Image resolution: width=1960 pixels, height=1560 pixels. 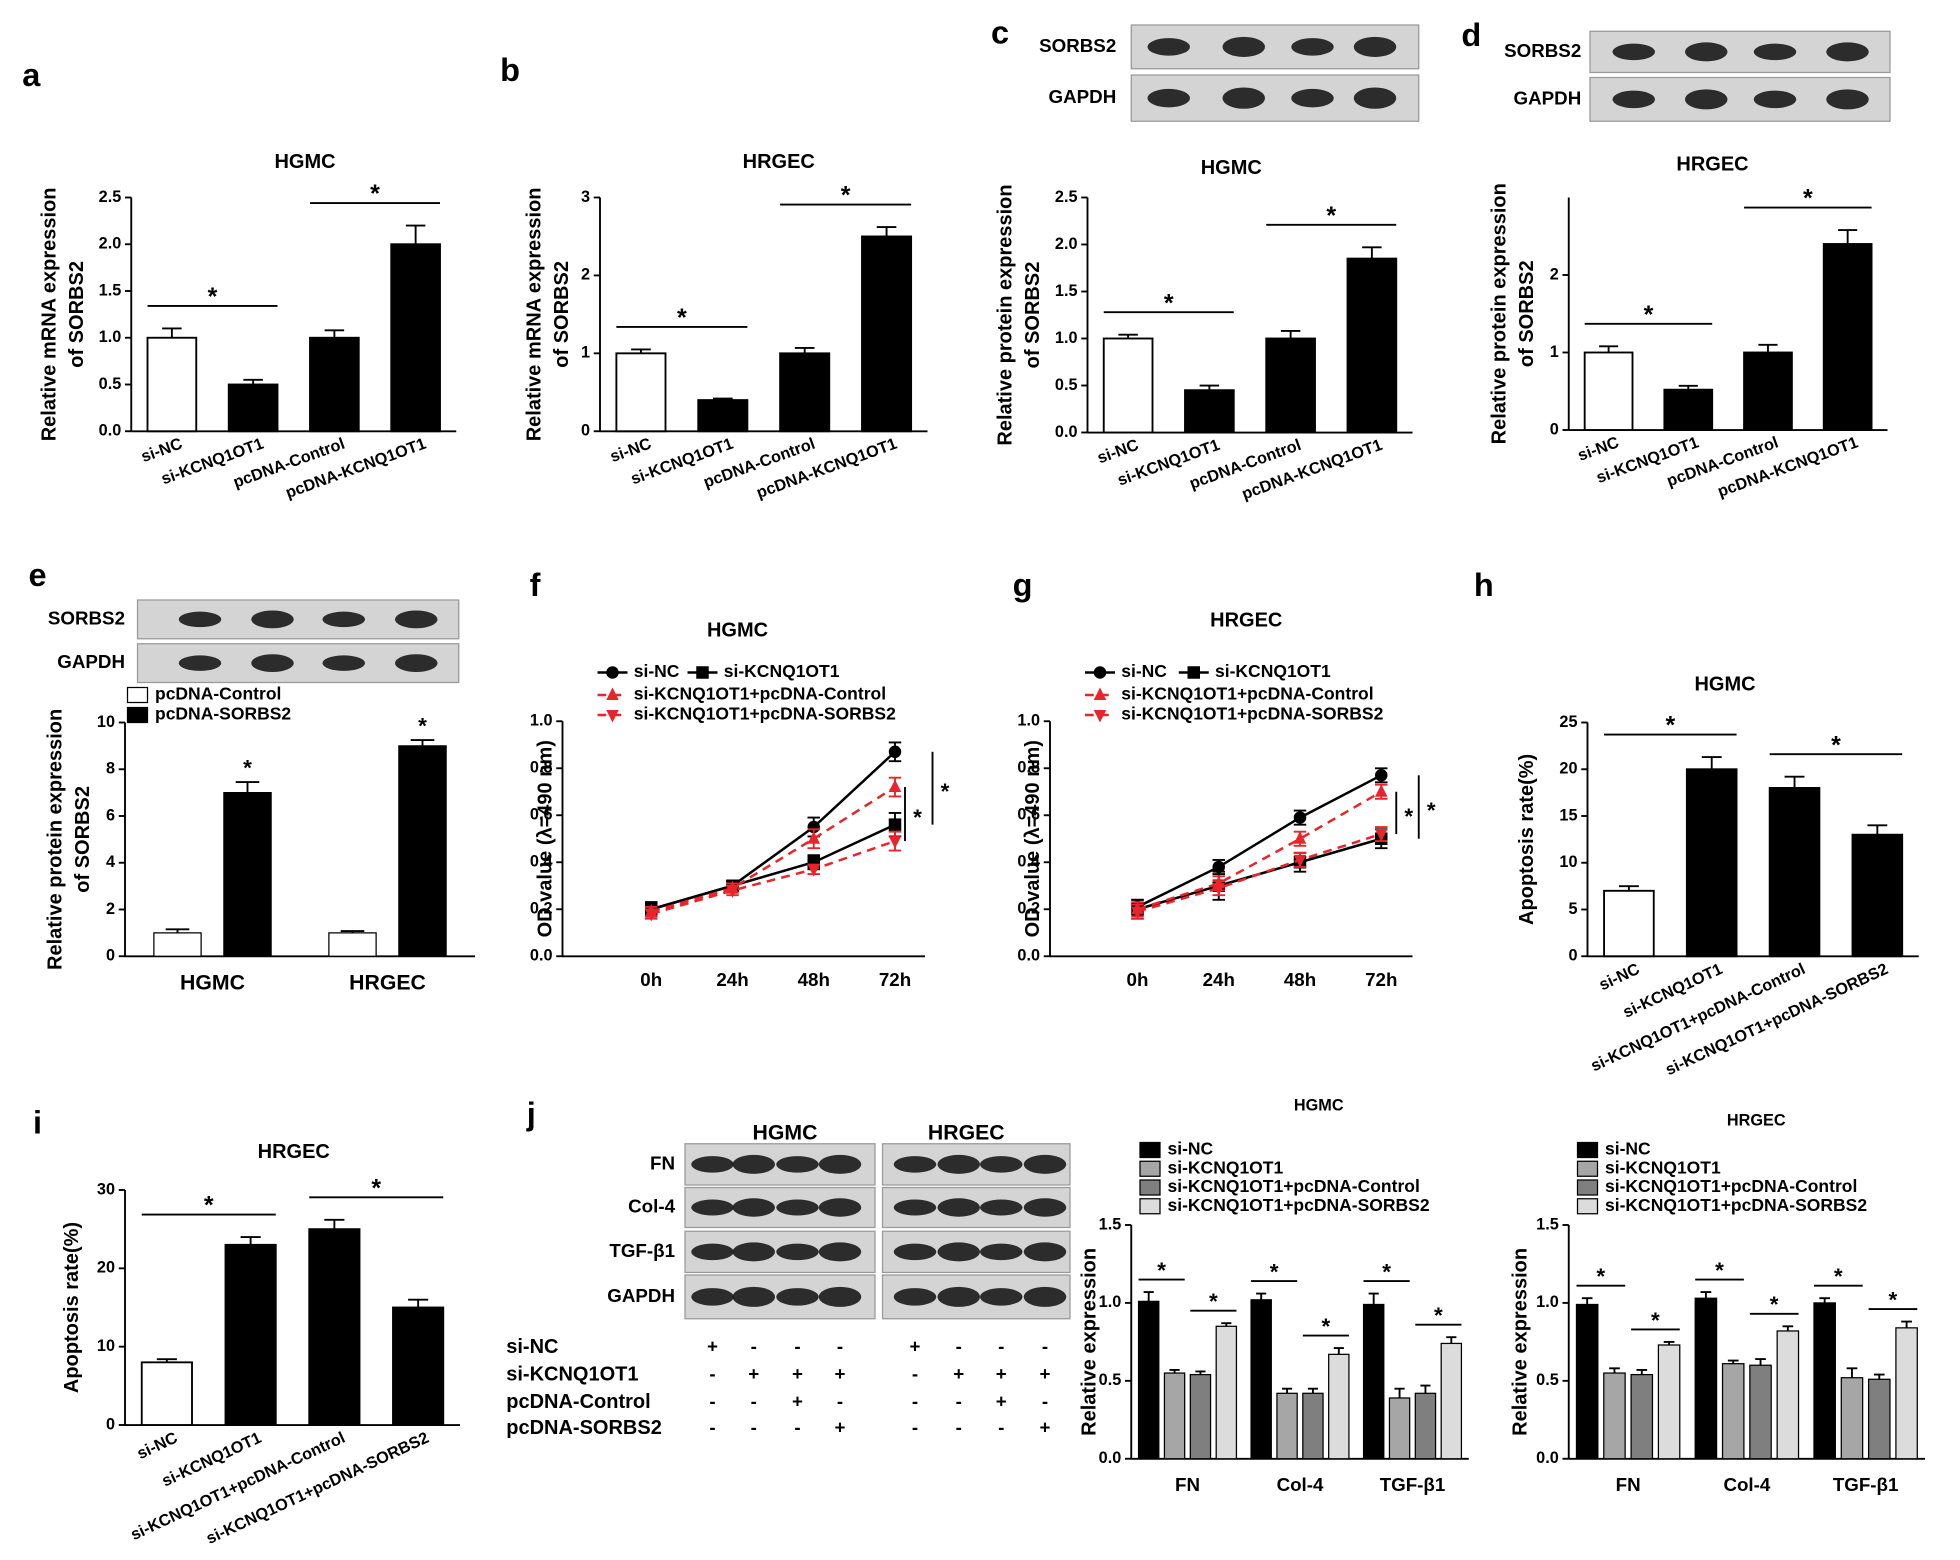 What do you see at coordinates (651, 1205) in the screenshot?
I see `blot-row-label: Col-4` at bounding box center [651, 1205].